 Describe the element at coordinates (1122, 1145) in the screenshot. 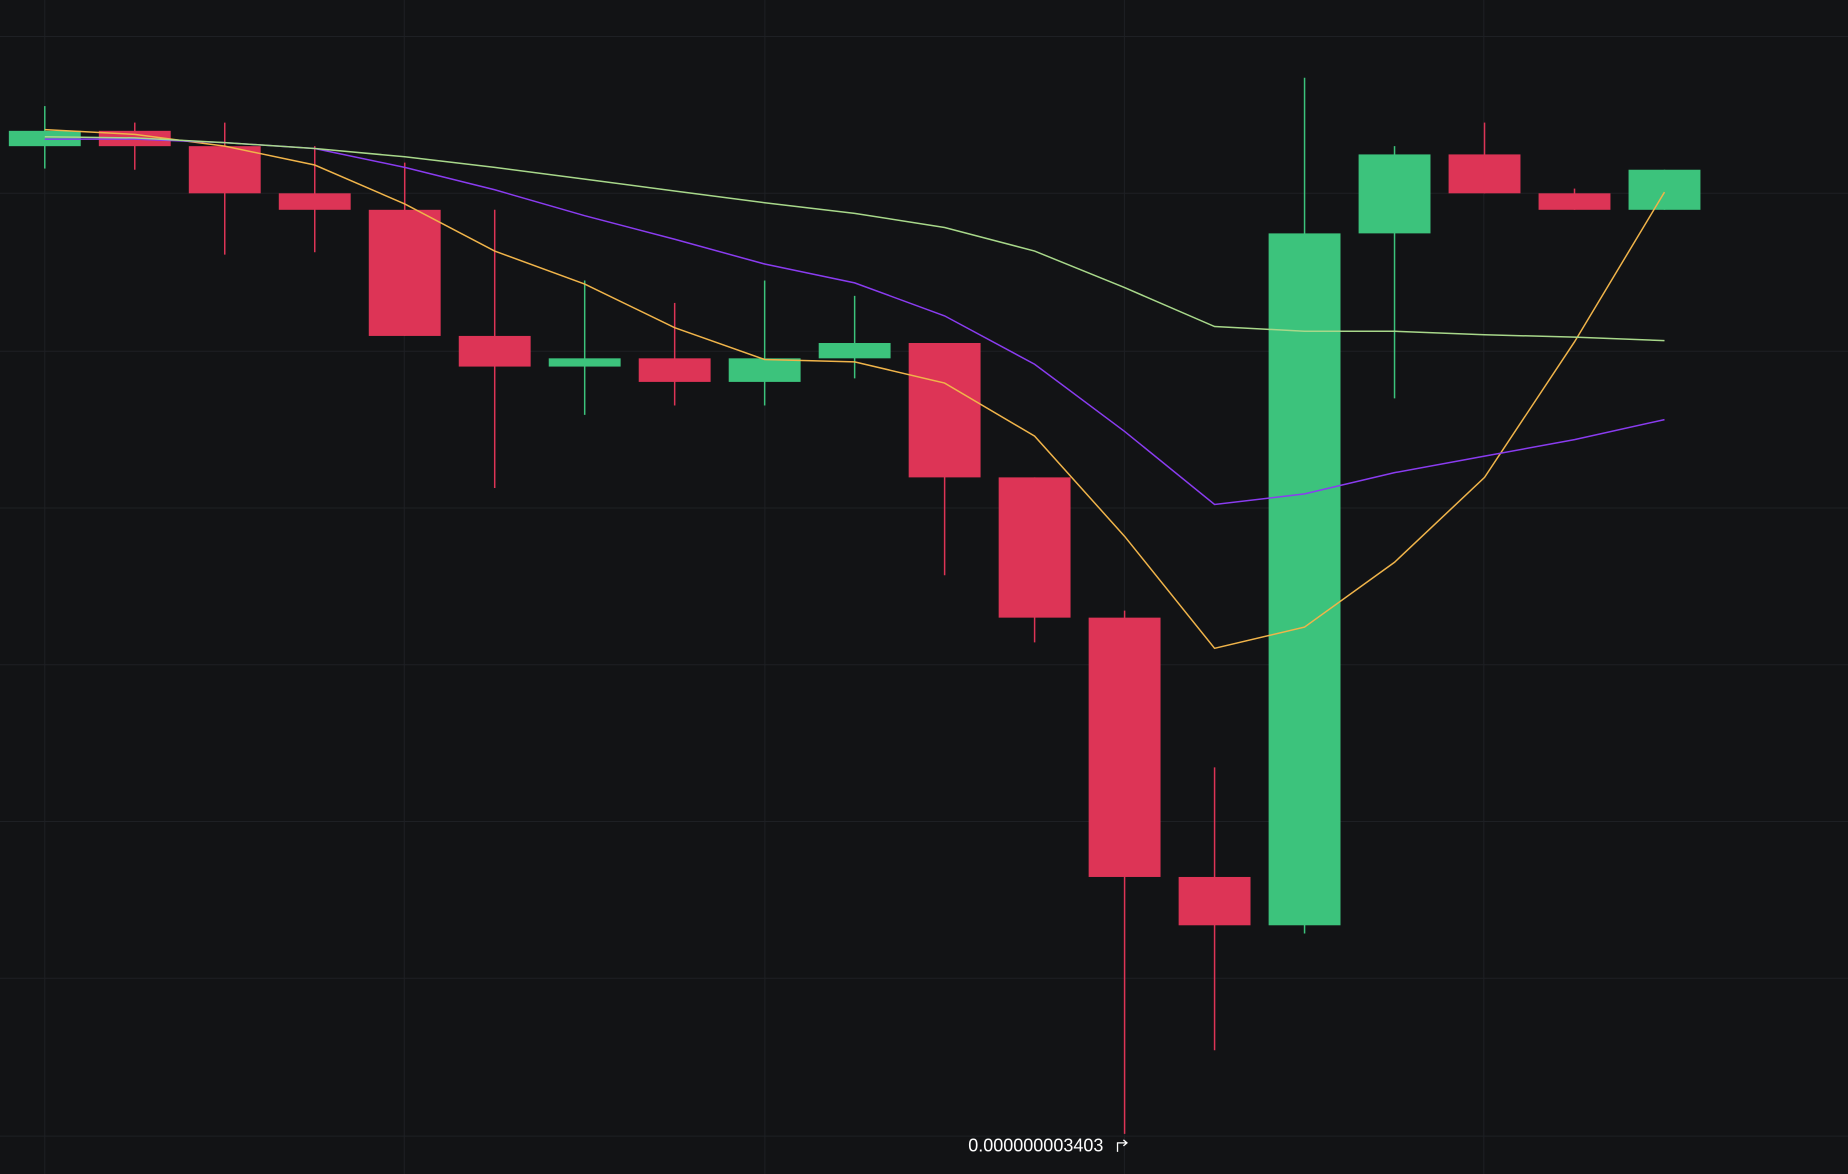

I see `low-price-arrow` at that location.